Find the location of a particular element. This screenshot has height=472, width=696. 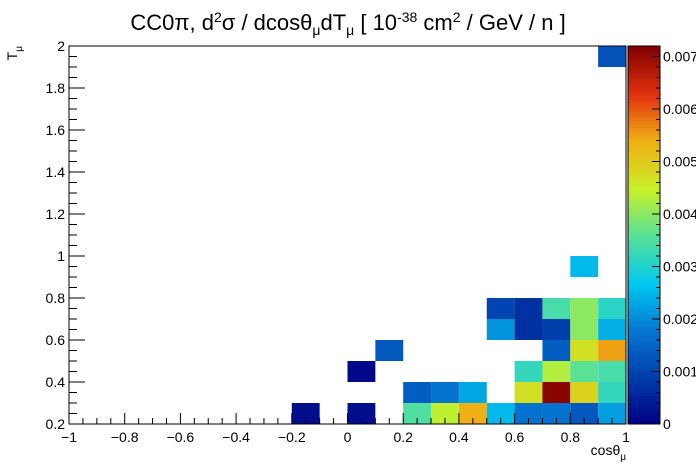

x-tick-label: 1 is located at coordinates (626, 437).